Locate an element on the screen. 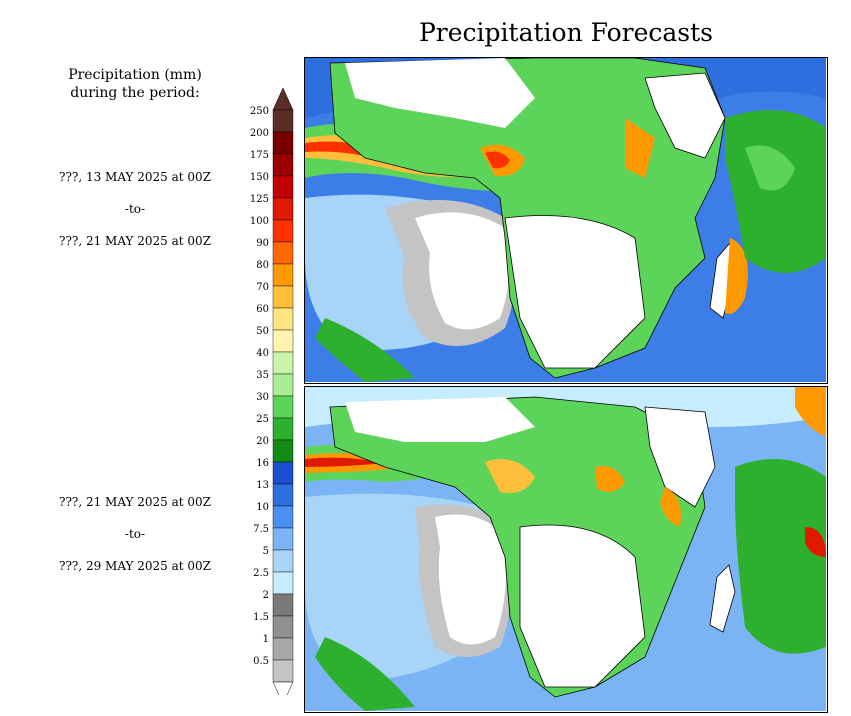  colorbar-top-arrow is located at coordinates (283, 99).